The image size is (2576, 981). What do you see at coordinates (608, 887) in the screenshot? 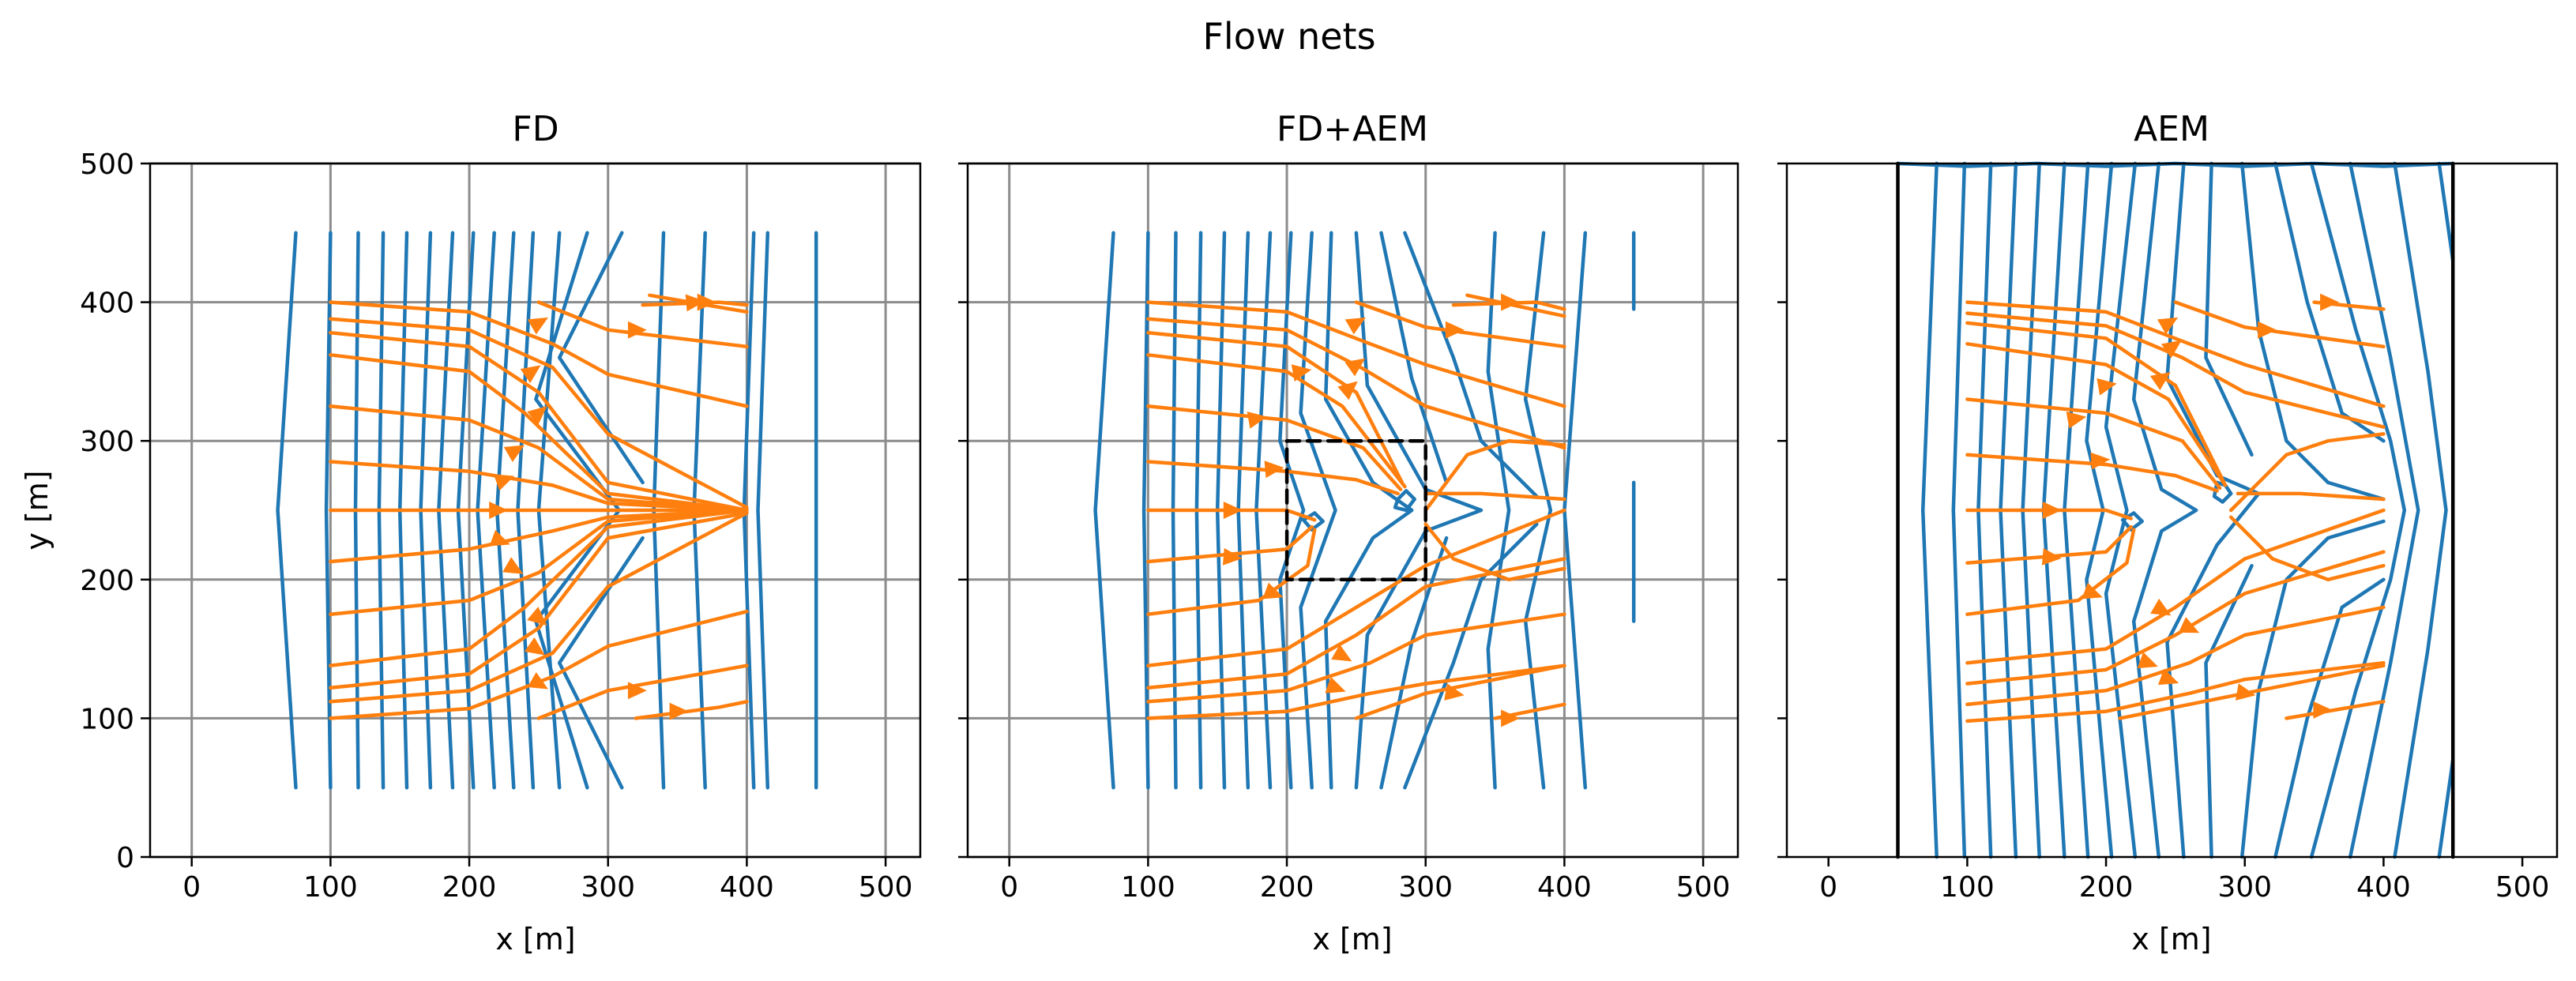
I see `panel-fd-xtick-label: 300` at bounding box center [608, 887].